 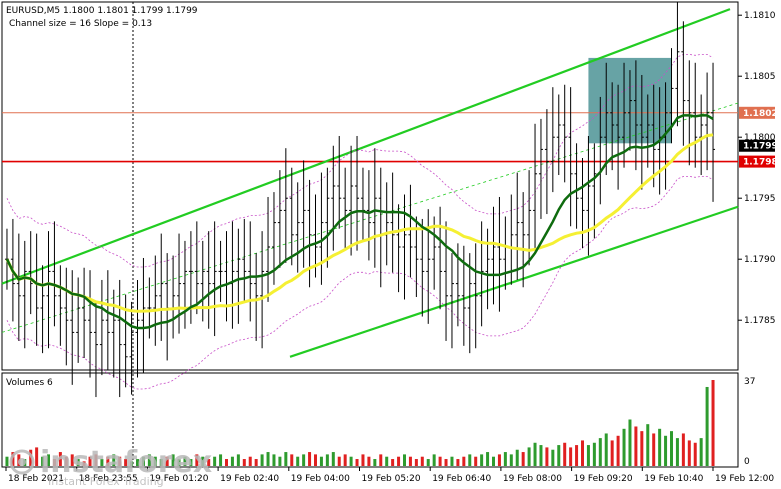 What do you see at coordinates (673, 479) in the screenshot?
I see `x-tick-label: 19 Feb 10:40` at bounding box center [673, 479].